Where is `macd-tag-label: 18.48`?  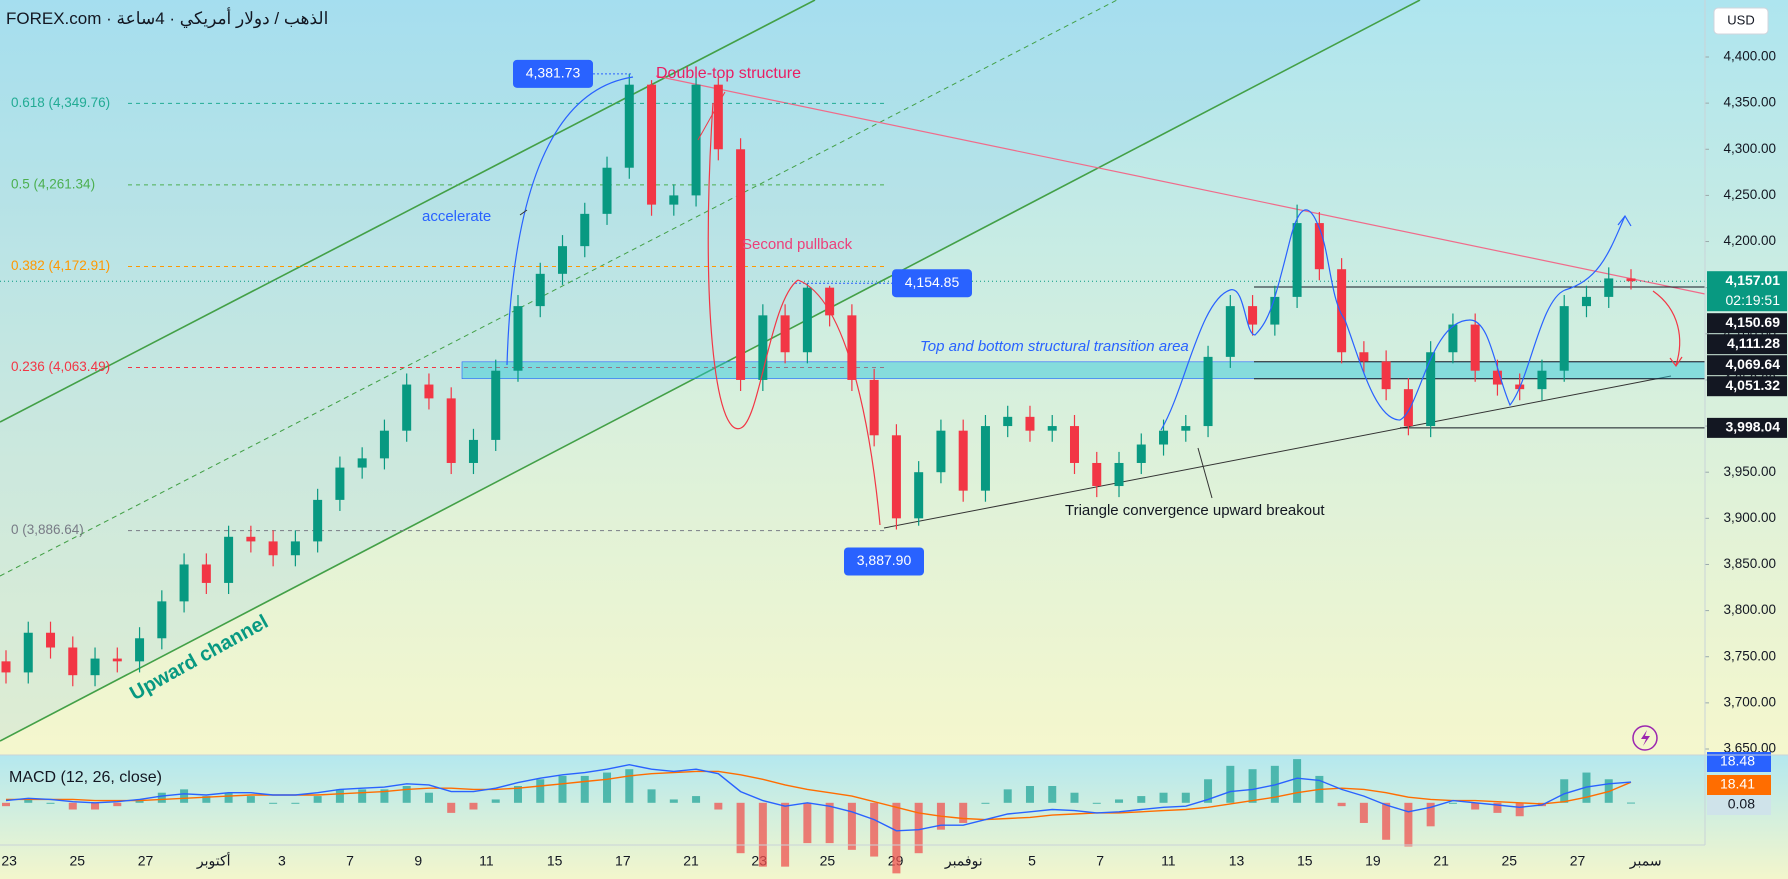 macd-tag-label: 18.48 is located at coordinates (1737, 761).